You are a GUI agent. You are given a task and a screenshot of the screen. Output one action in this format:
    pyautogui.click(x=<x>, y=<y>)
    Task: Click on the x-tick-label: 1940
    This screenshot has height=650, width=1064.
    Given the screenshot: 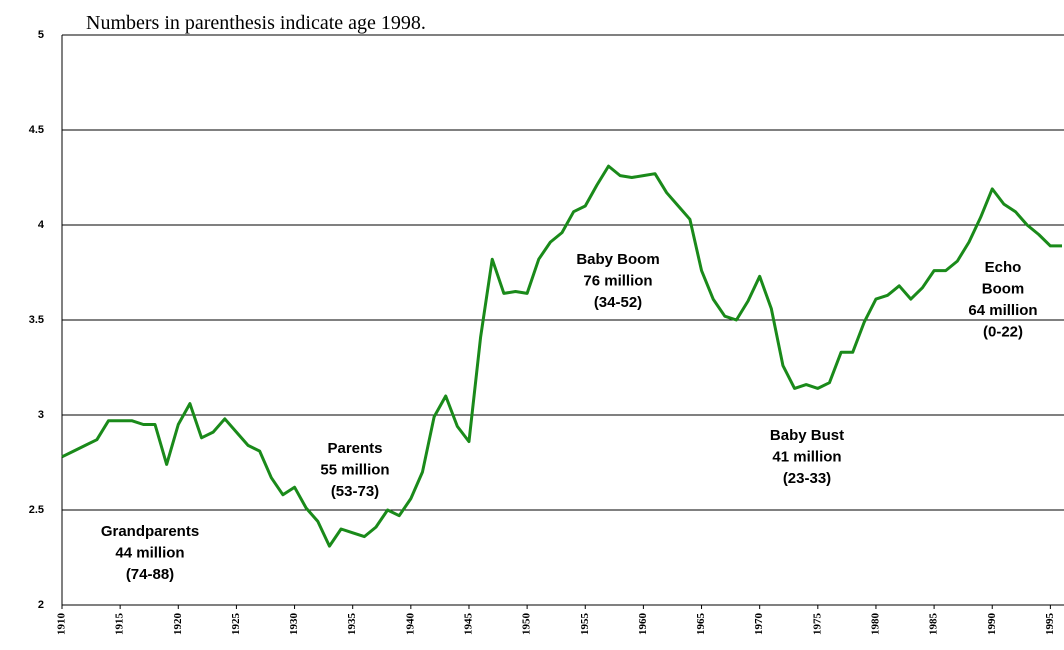 What is the action you would take?
    pyautogui.click(x=410, y=624)
    